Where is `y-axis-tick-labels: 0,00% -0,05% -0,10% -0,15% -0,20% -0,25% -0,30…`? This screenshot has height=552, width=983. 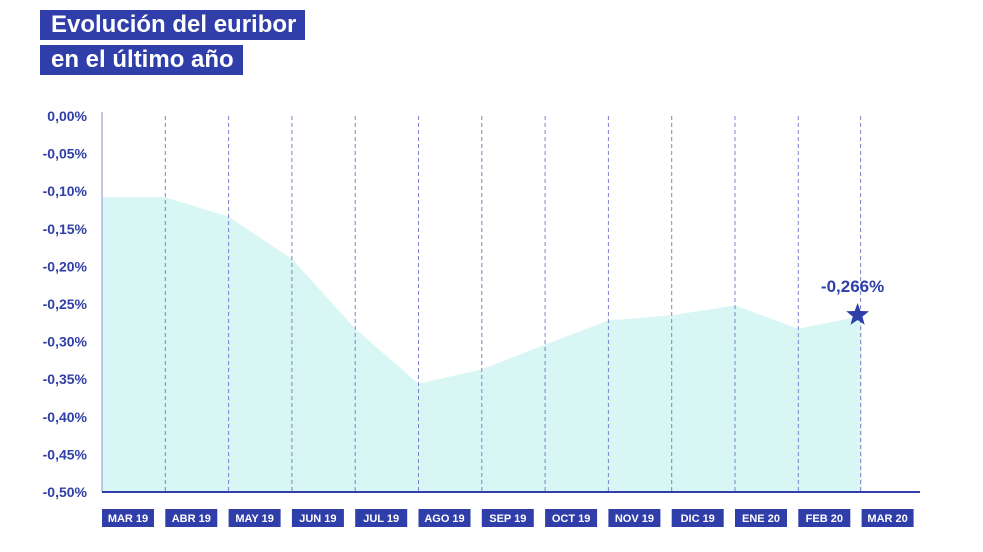 y-axis-tick-labels: 0,00% -0,05% -0,10% -0,15% -0,20% -0,25% -0,30… is located at coordinates (65, 304).